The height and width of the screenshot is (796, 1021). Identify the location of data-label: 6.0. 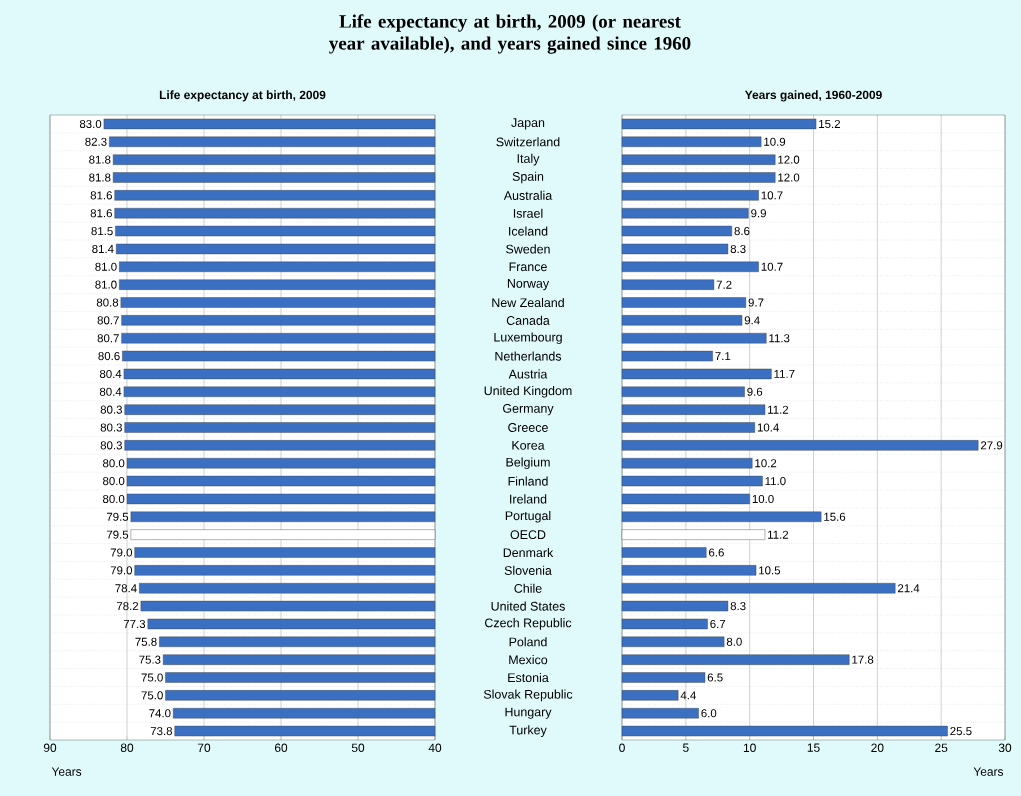
(709, 713).